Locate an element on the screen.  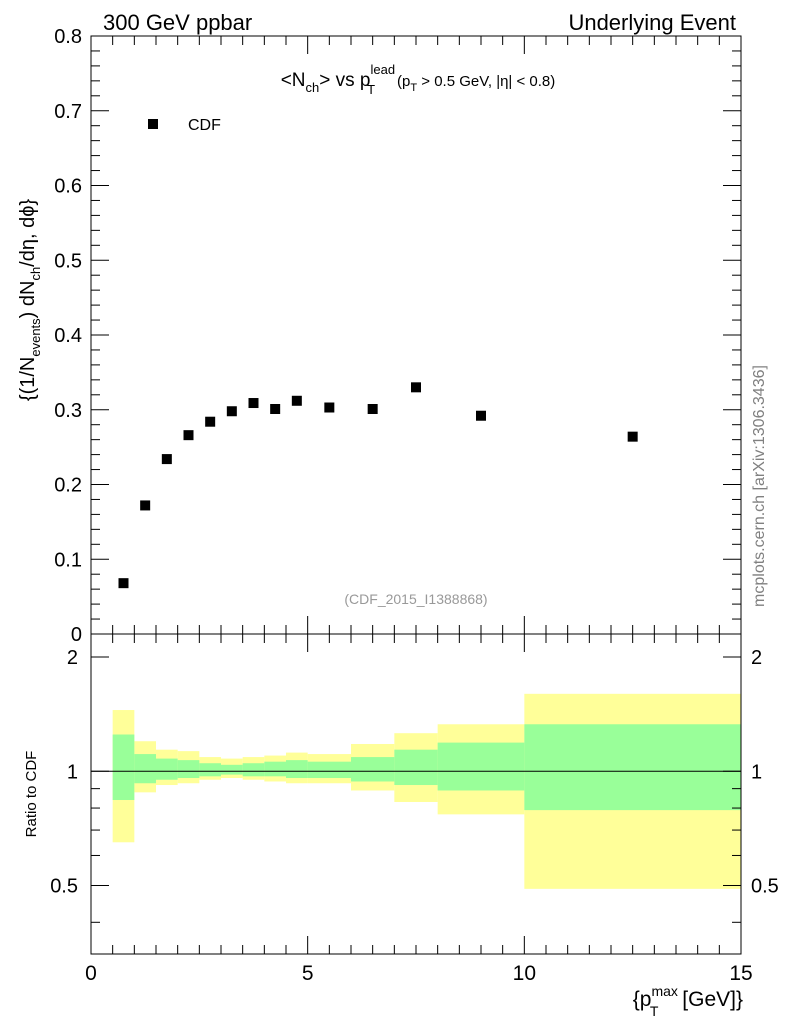
ratio-y-tick-label: 0.5 is located at coordinates (64, 887).